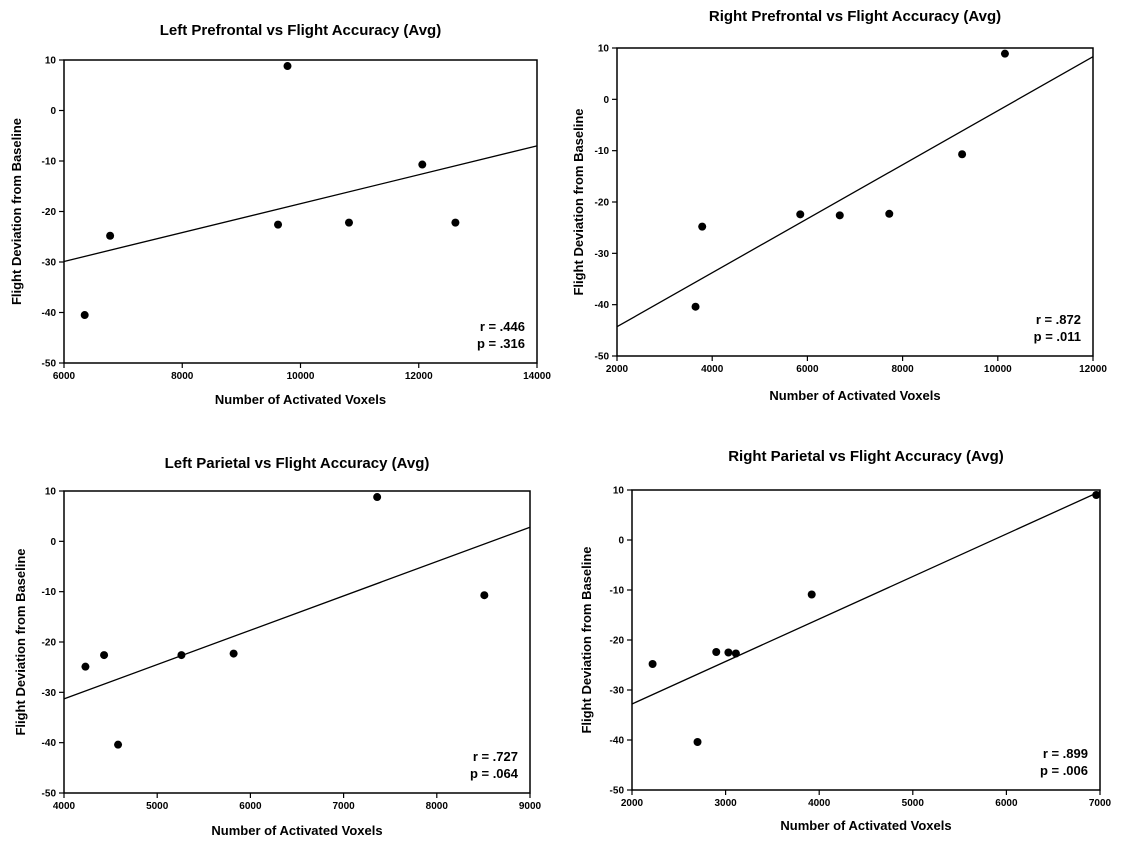  Describe the element at coordinates (502, 326) in the screenshot. I see `stat-r: r = .446` at that location.